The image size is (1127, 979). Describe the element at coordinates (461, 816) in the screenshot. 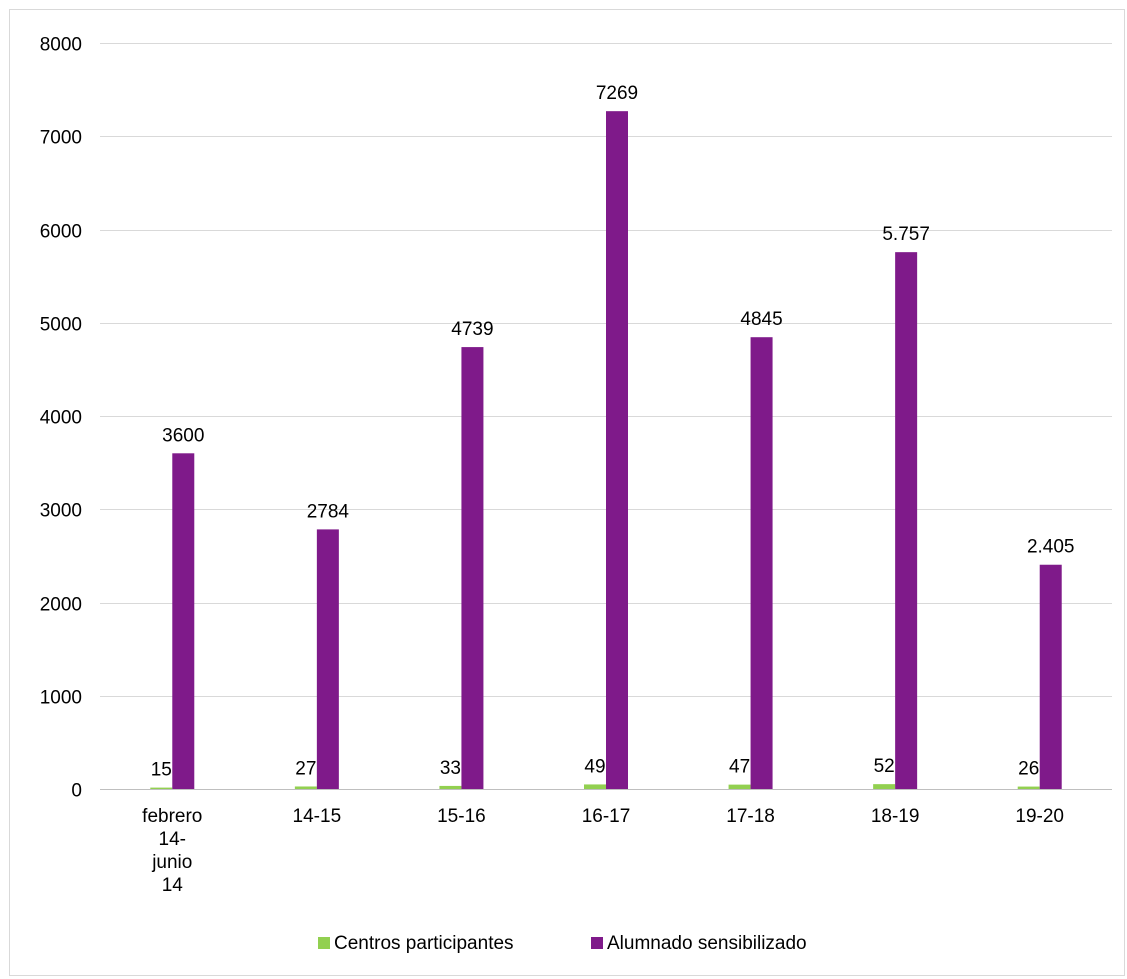

I see `x-tick-label: 15-16` at that location.